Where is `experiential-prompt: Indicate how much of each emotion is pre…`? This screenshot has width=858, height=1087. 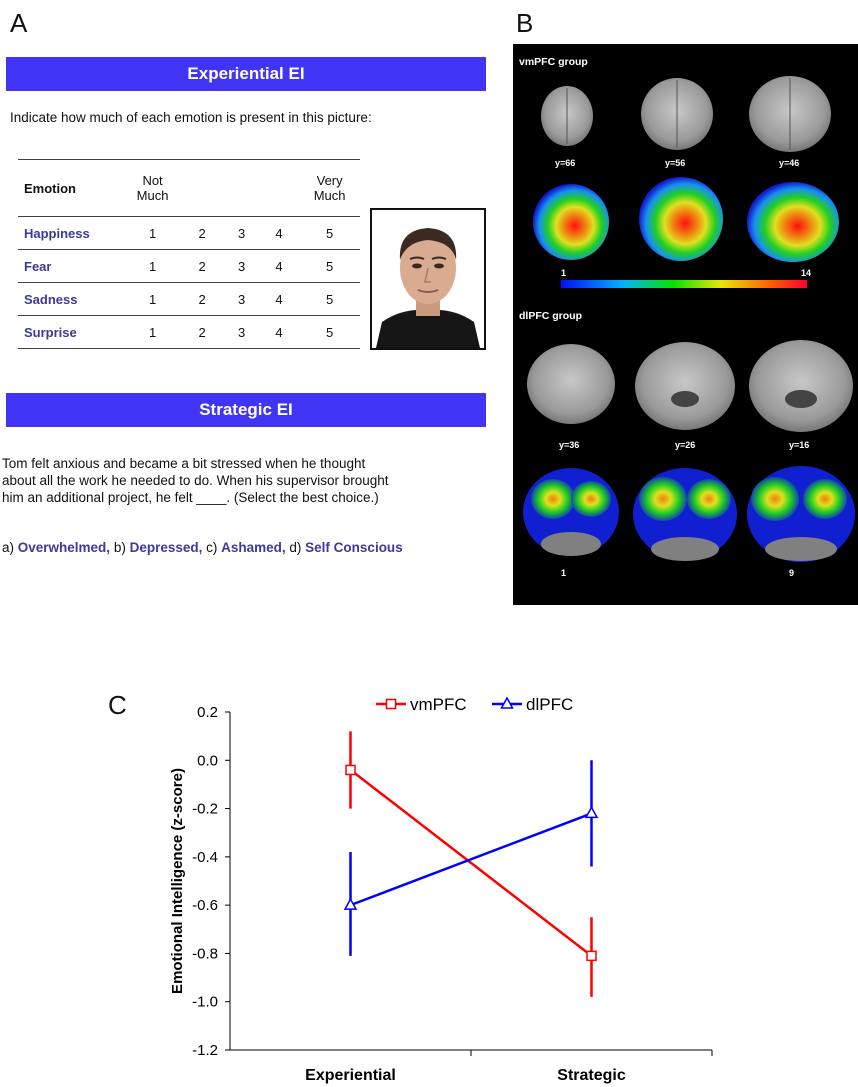 experiential-prompt: Indicate how much of each emotion is pre… is located at coordinates (191, 117).